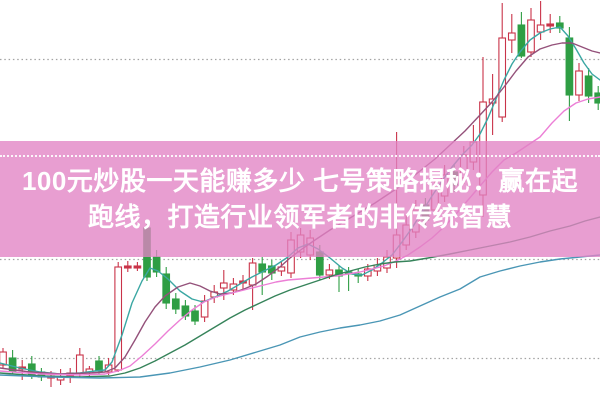 The width and height of the screenshot is (600, 400). Describe the element at coordinates (300, 181) in the screenshot. I see `headline-line-1: 100元炒股一天能赚多少 七号策略揭秘：赢在起` at that location.